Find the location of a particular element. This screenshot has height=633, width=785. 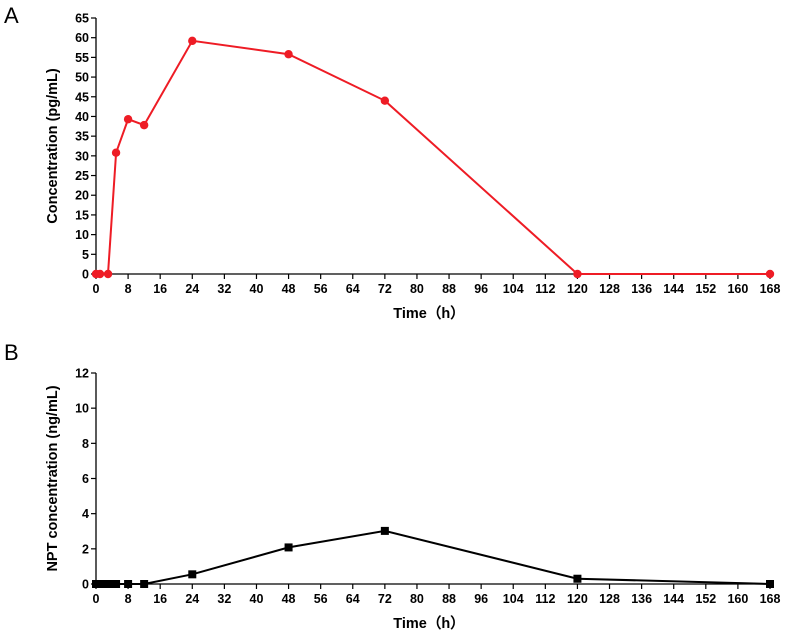

y-tick-label: 8 is located at coordinates (85, 444).